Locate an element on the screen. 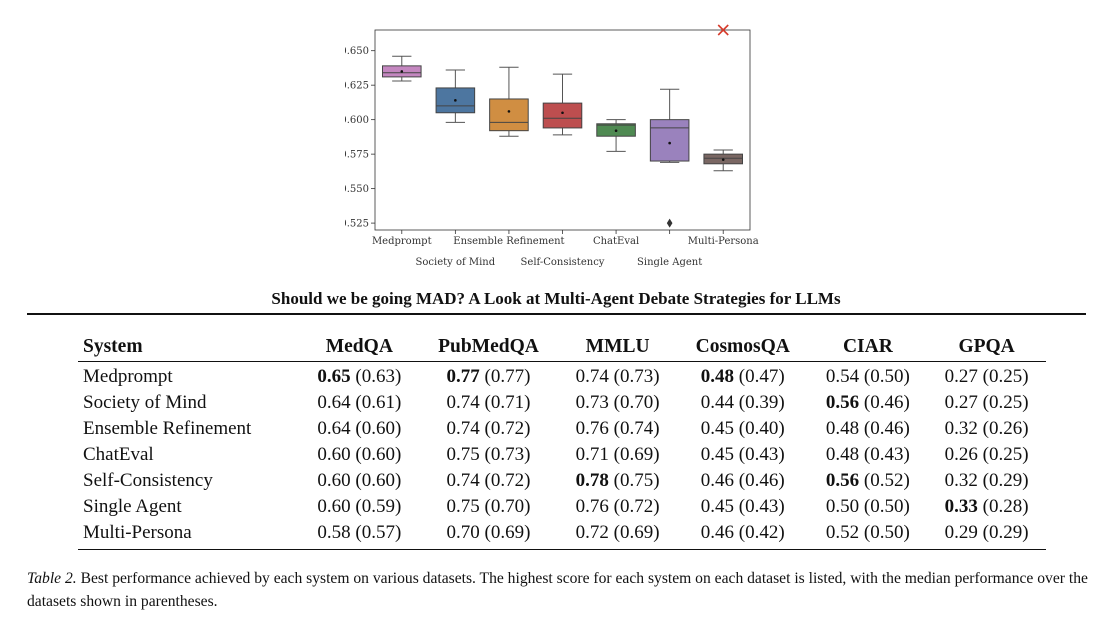  best-score: 0.26 is located at coordinates (961, 454).